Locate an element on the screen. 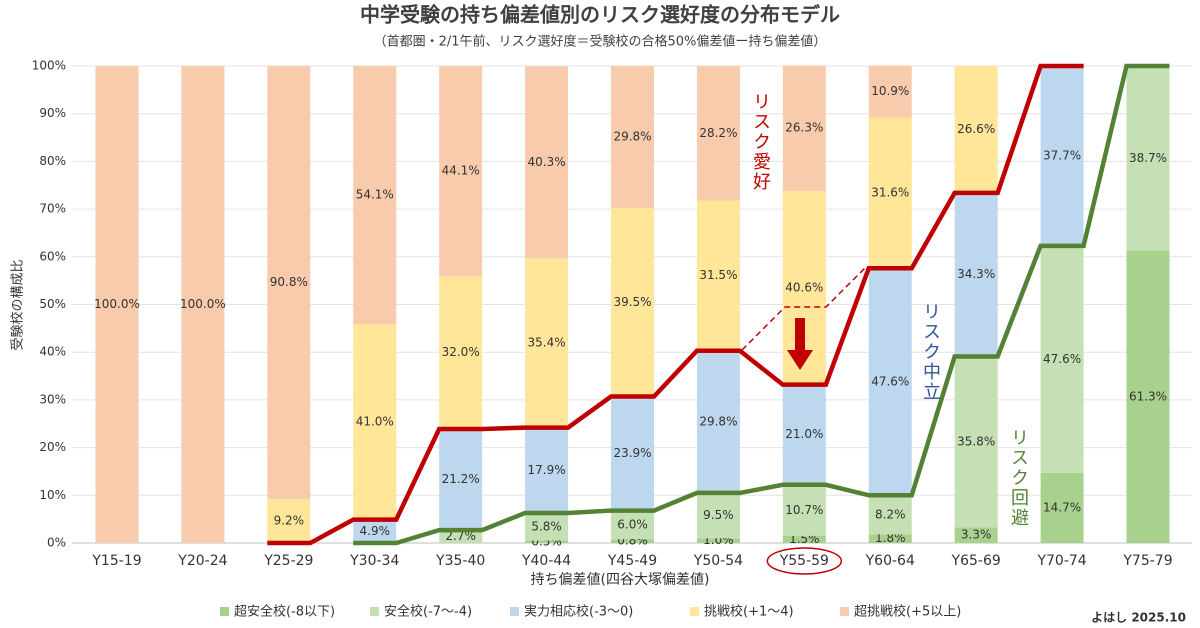 The height and width of the screenshot is (628, 1200). value-label: 26.6% is located at coordinates (976, 129).